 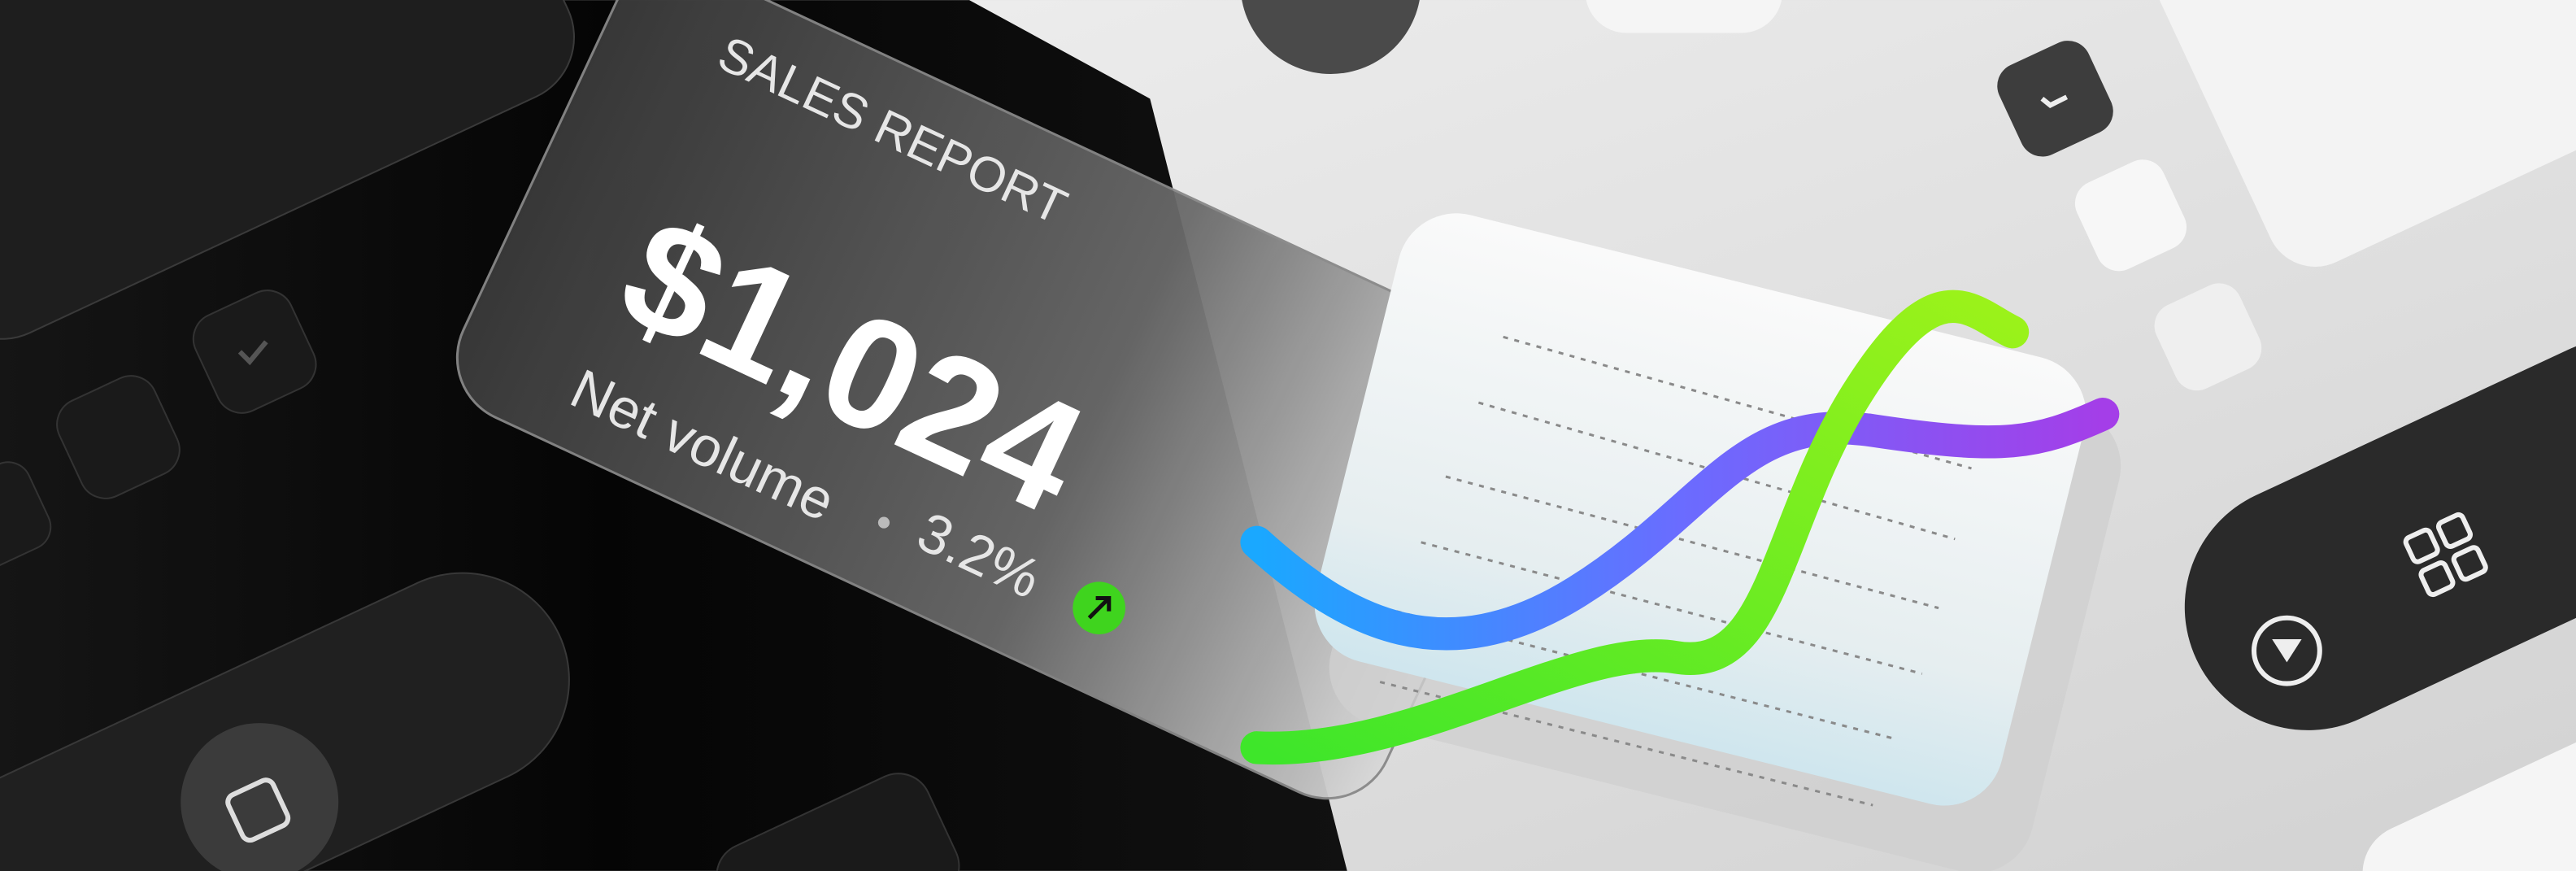 What do you see at coordinates (2446, 555) in the screenshot?
I see `grid-button` at bounding box center [2446, 555].